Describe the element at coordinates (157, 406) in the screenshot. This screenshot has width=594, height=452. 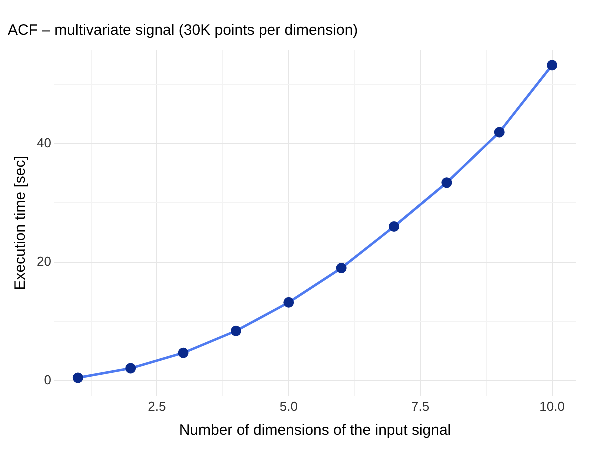
I see `x-tick-label: 2.5` at that location.